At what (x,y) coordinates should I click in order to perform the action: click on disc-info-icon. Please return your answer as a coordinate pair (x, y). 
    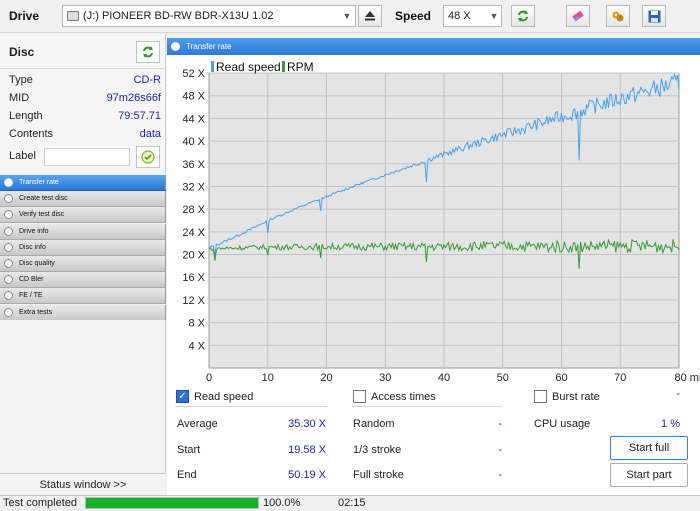
    Looking at the image, I should click on (8, 247).